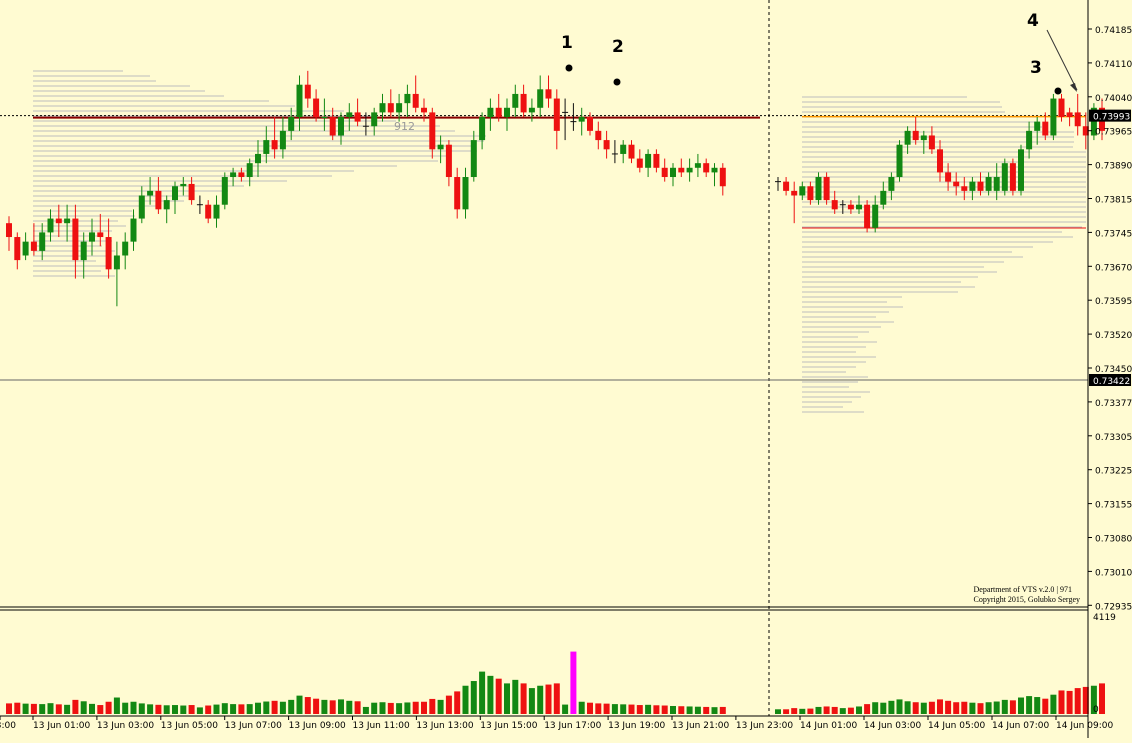 This screenshot has height=743, width=1132. I want to click on annotation-1: 1, so click(567, 43).